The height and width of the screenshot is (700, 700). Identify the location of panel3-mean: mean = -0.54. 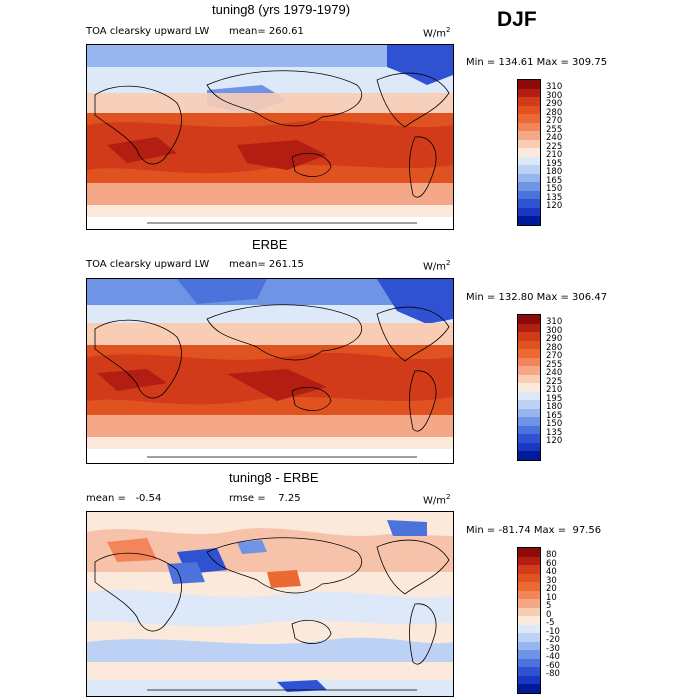
(124, 498).